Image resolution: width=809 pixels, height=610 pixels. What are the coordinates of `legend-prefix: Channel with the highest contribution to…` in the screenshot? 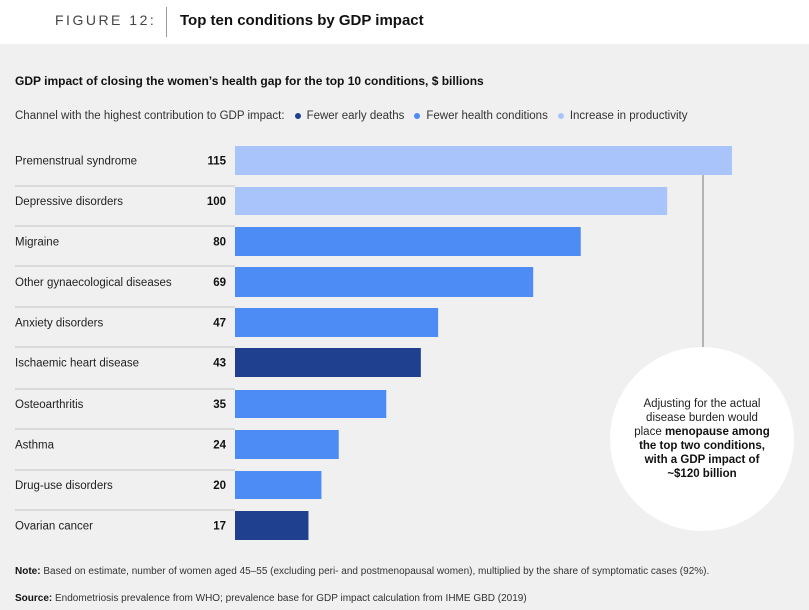 It's located at (150, 116).